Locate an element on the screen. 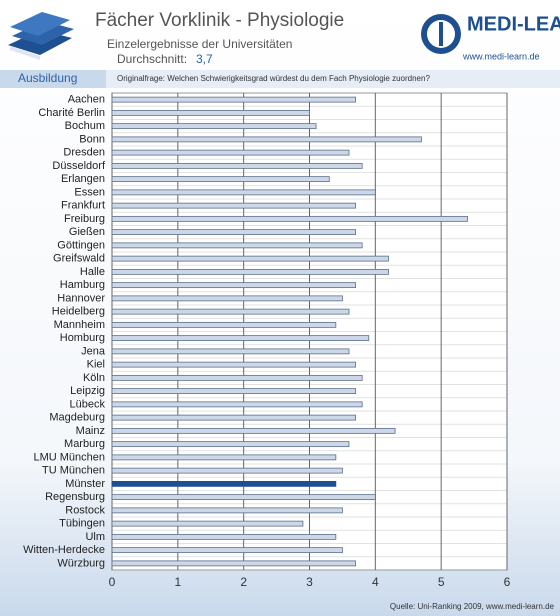  y-tick-label: Witten-Herdecke is located at coordinates (64, 550).